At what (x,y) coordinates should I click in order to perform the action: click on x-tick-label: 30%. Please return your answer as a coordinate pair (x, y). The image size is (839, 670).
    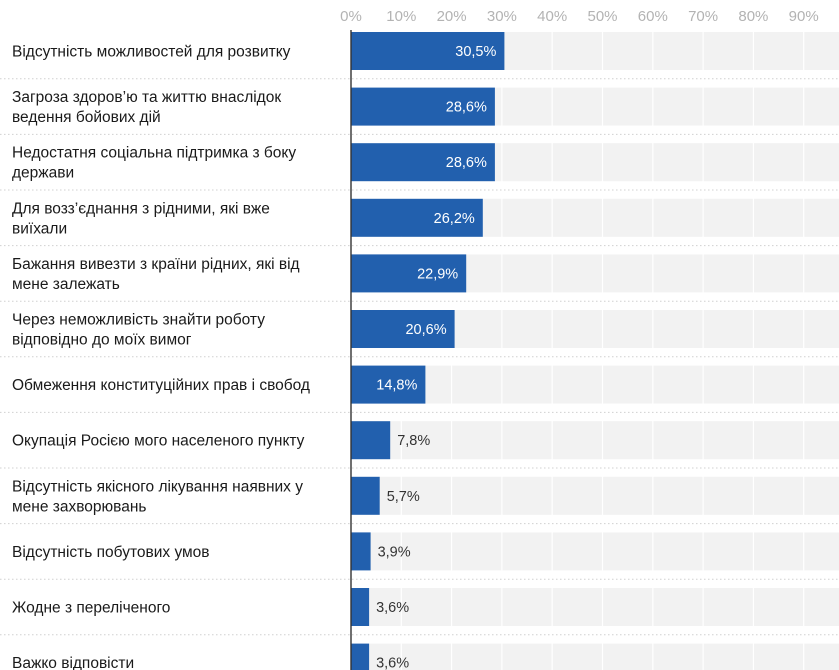
    Looking at the image, I should click on (502, 16).